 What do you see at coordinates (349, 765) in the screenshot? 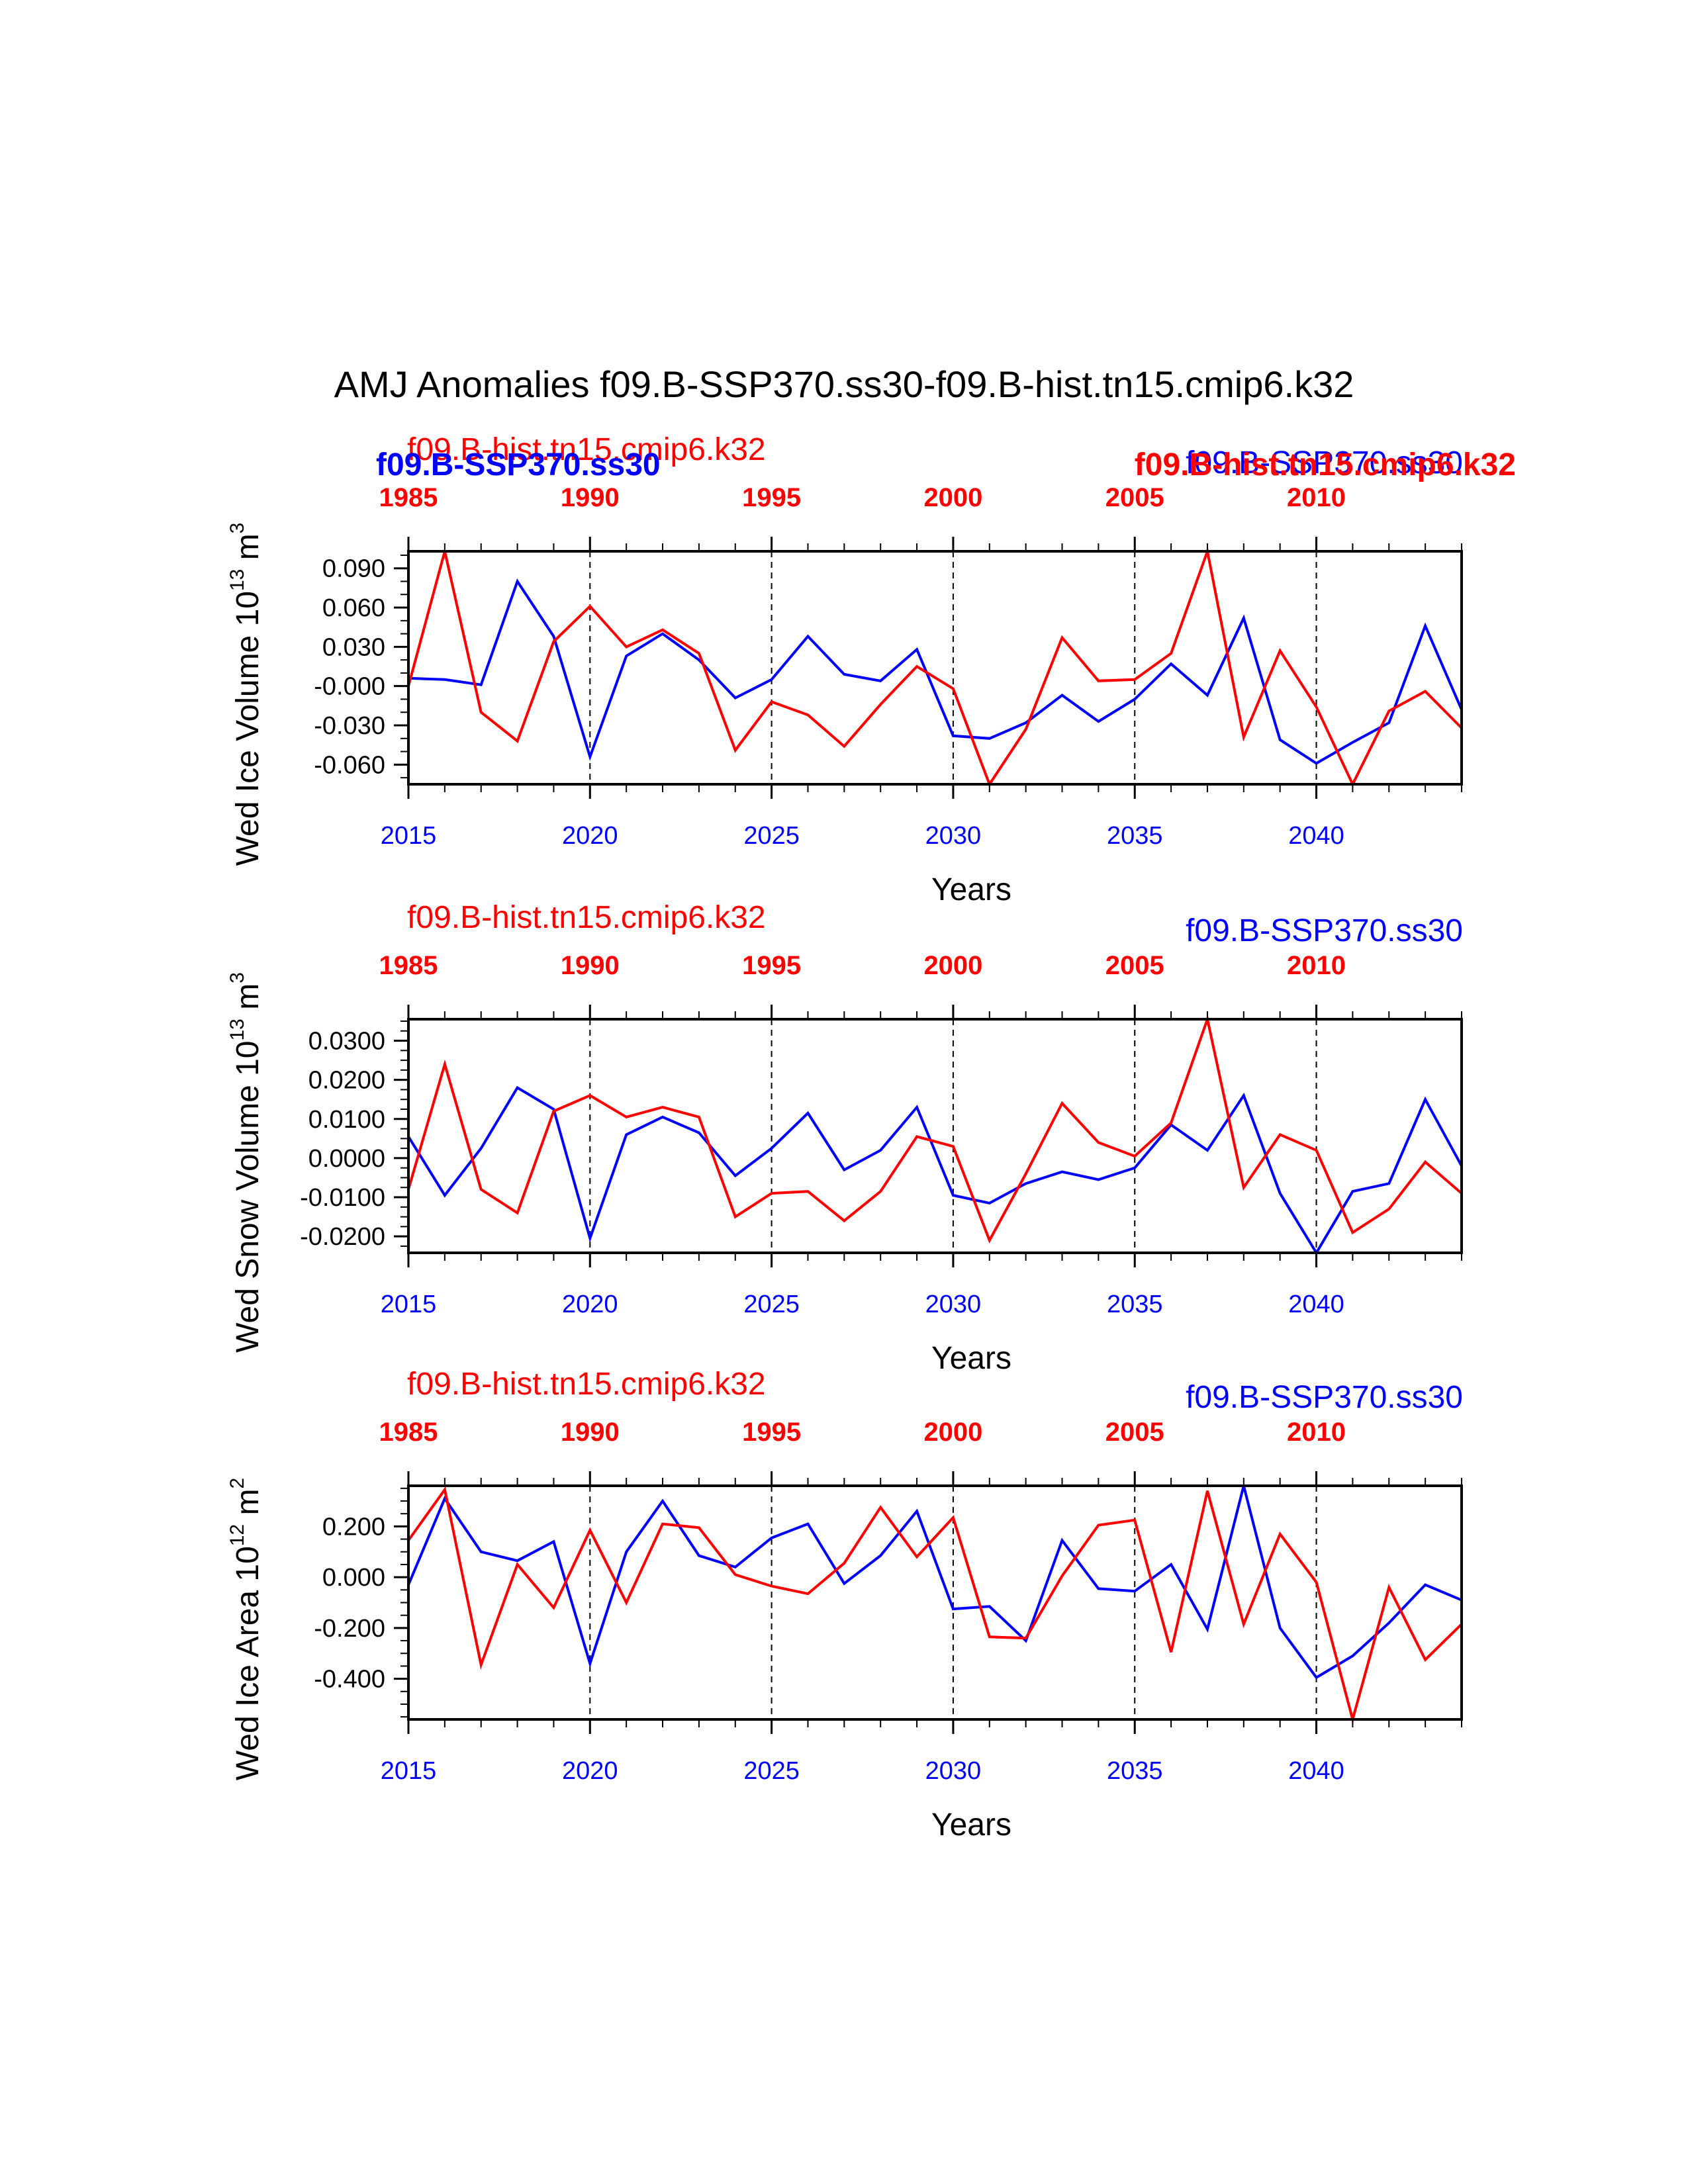
I see `y-tick-label: -0.060` at bounding box center [349, 765].